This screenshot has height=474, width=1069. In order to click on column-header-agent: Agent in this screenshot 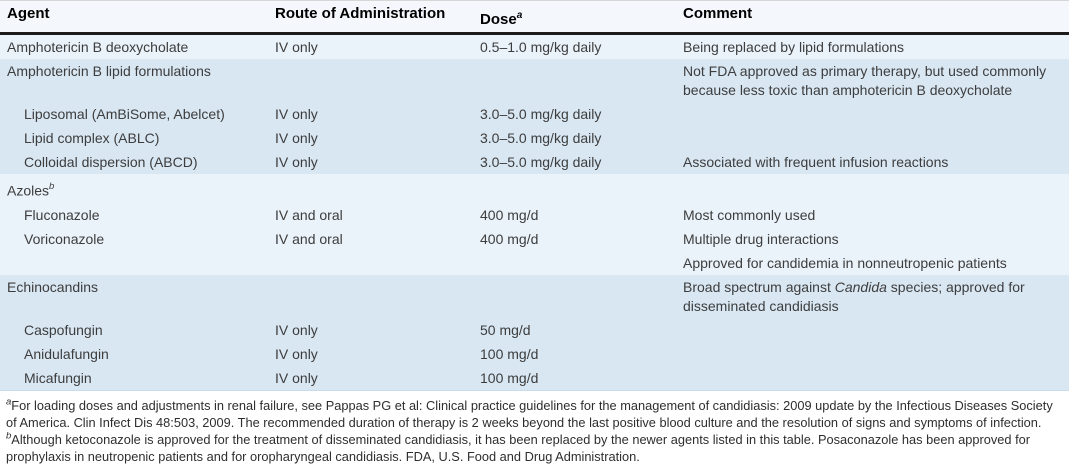, I will do `click(134, 16)`.